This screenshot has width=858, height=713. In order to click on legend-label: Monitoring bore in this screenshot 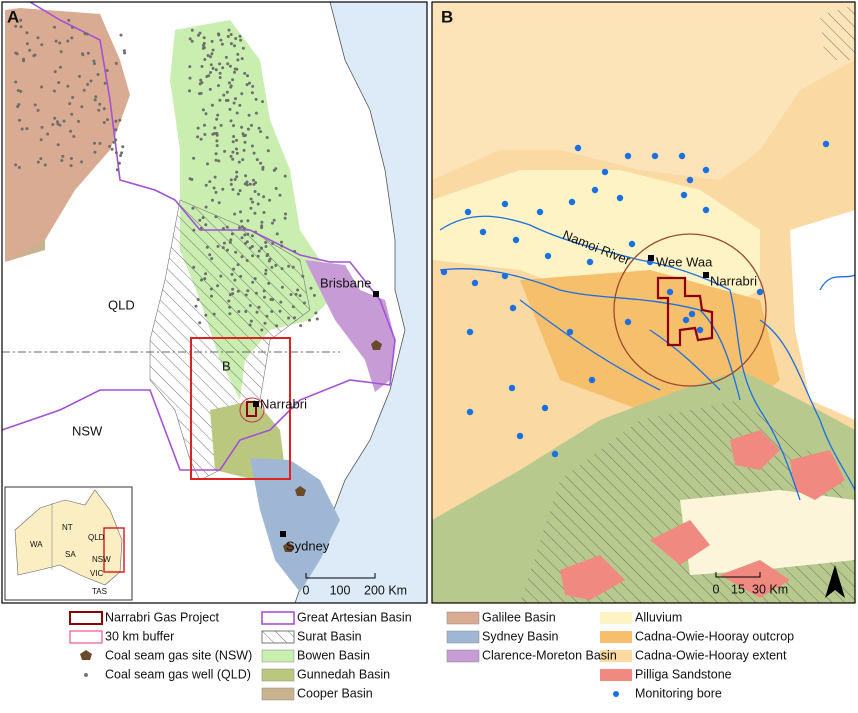, I will do `click(678, 693)`.